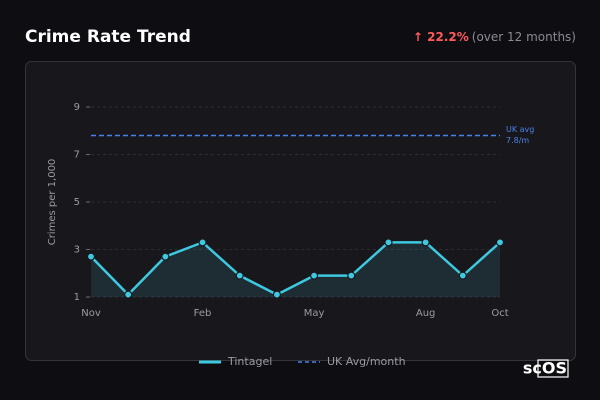 The width and height of the screenshot is (600, 400). Describe the element at coordinates (77, 250) in the screenshot. I see `y-tick-label: 3` at that location.